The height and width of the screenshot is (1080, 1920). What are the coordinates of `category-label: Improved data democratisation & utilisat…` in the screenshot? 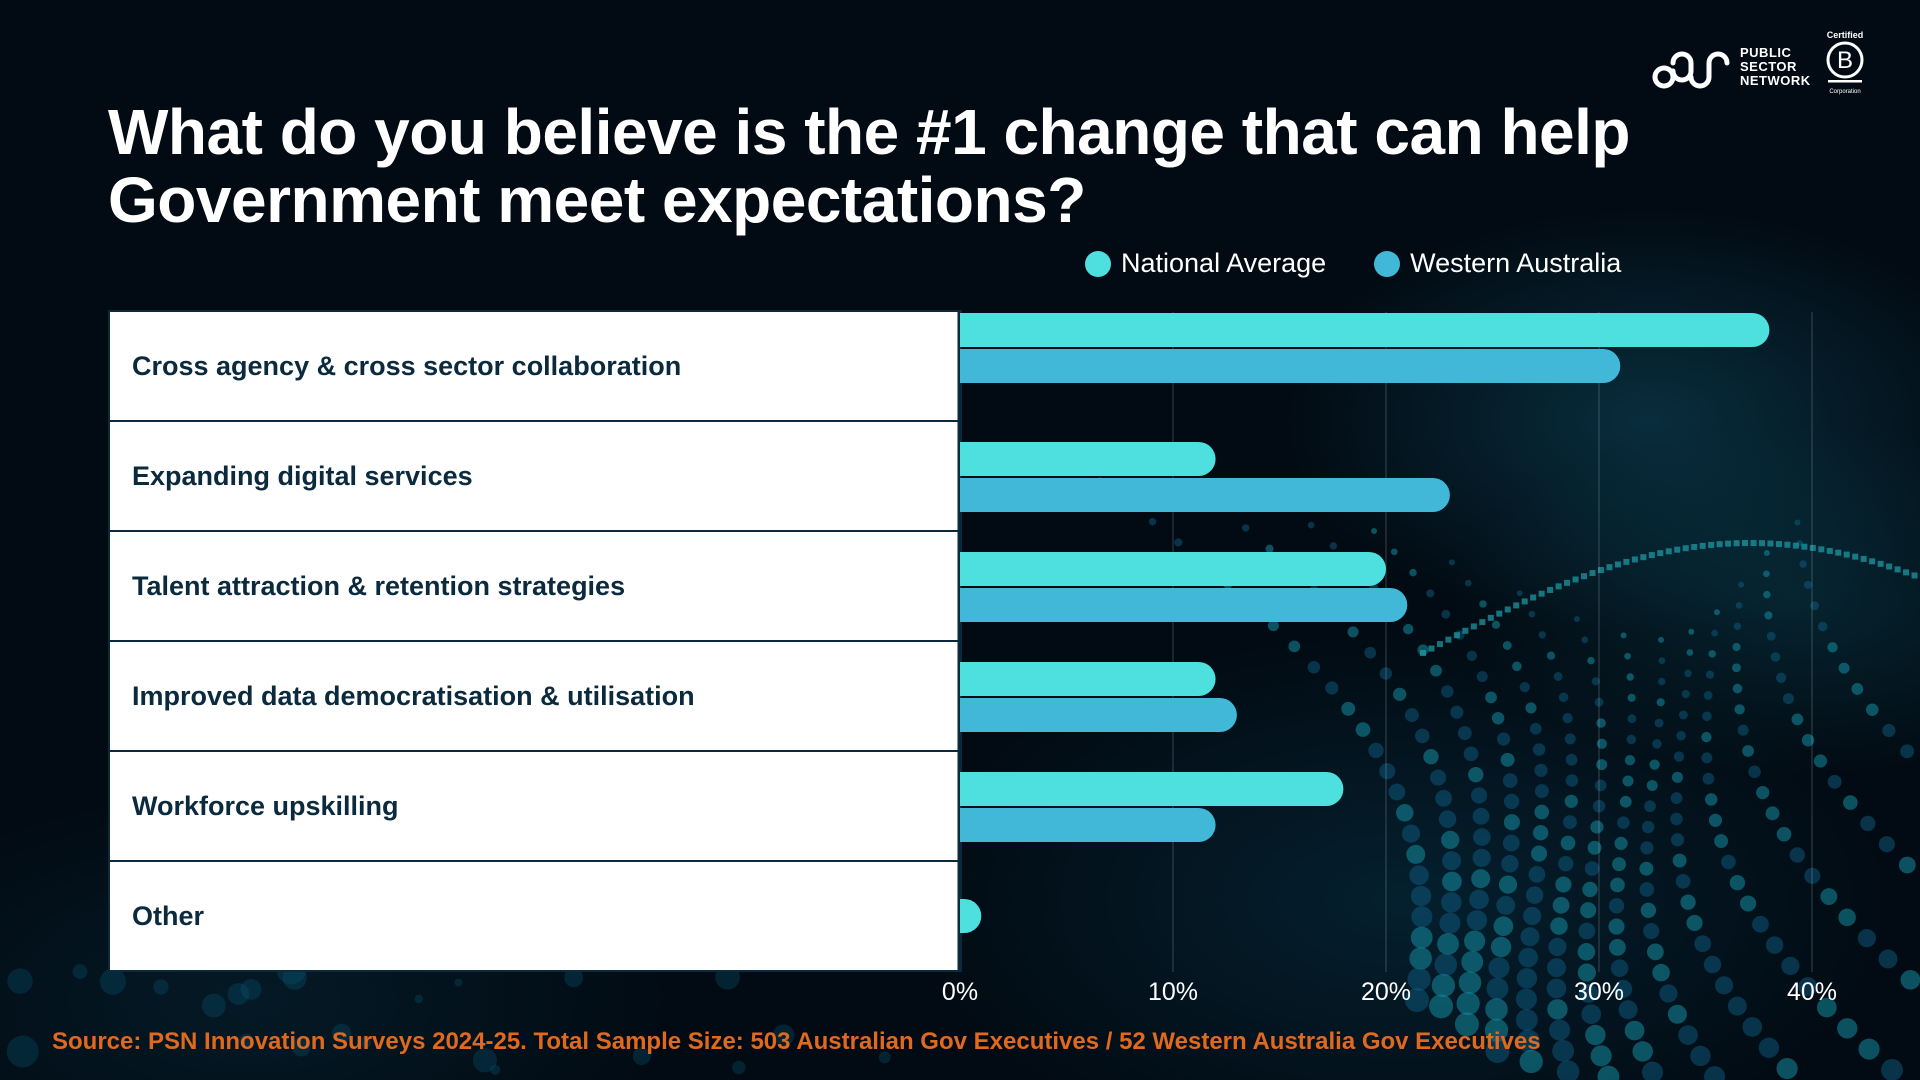 It's located at (413, 695).